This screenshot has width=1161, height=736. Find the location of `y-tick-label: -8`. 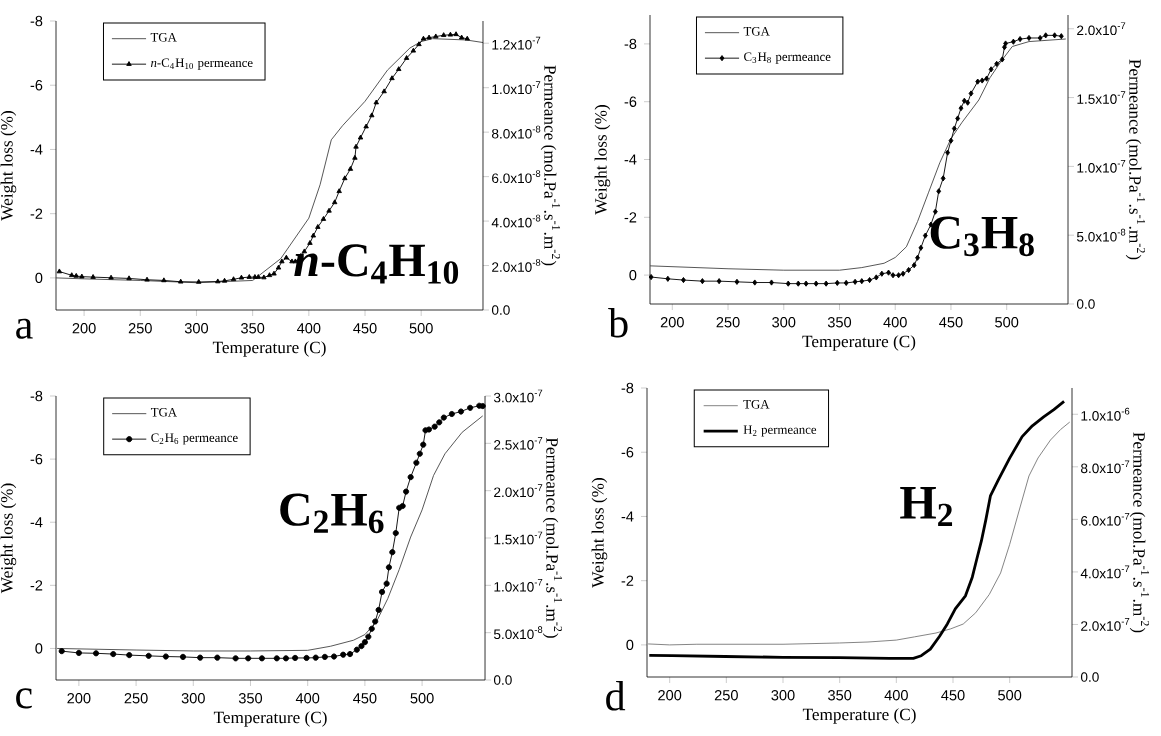

y-tick-label: -8 is located at coordinates (630, 44).